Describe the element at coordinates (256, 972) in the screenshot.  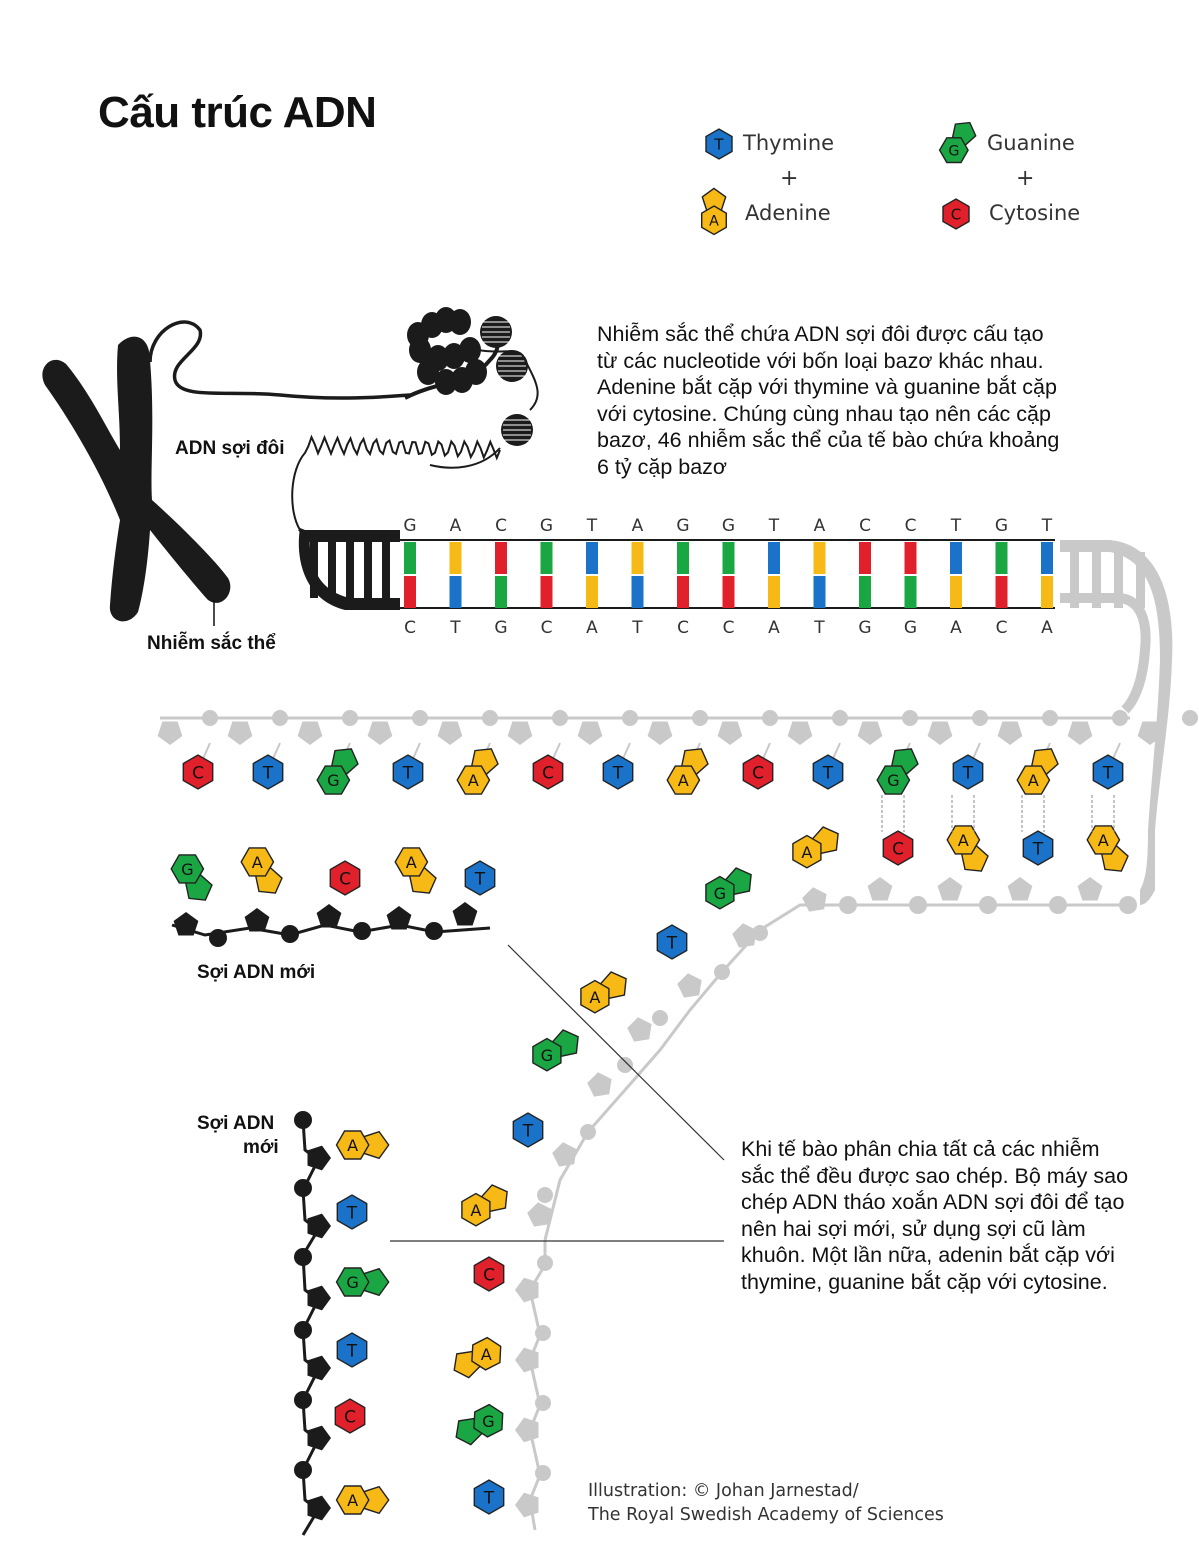
I see `label-new-strand-1: Sợi ADN mới` at that location.